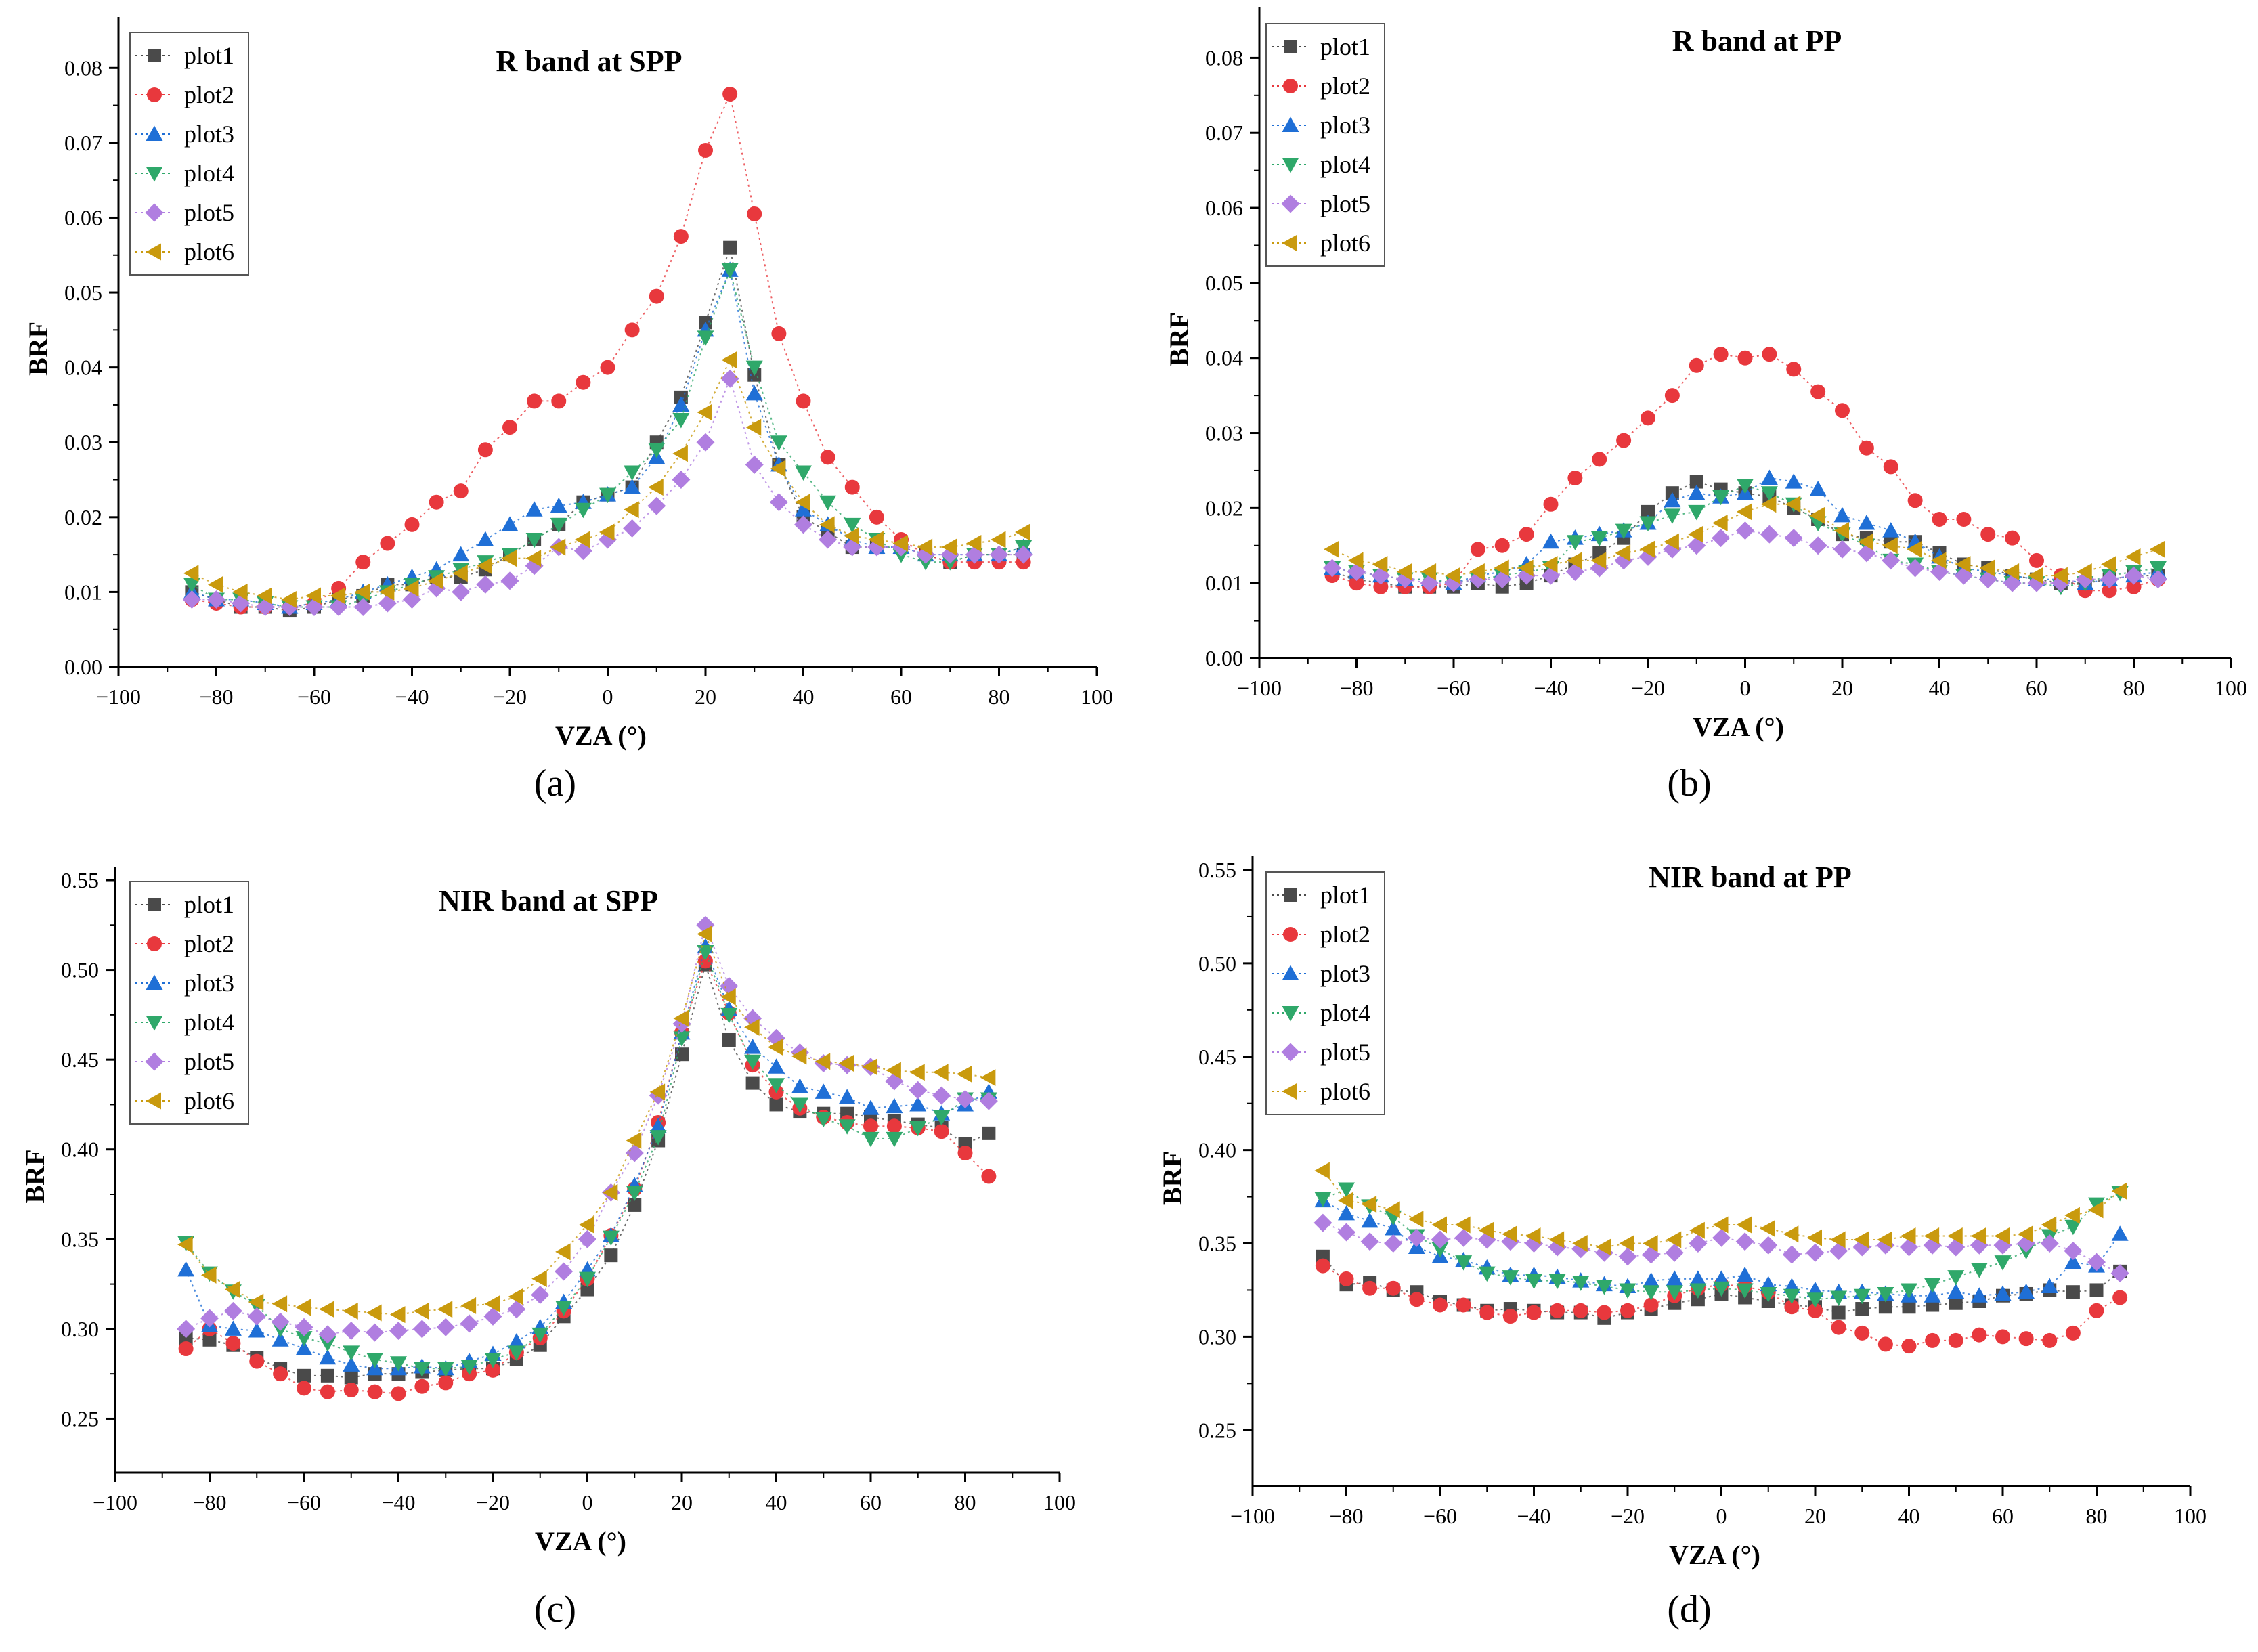 Image resolution: width=2258 pixels, height=1652 pixels. I want to click on series-plot3, so click(608, 438).